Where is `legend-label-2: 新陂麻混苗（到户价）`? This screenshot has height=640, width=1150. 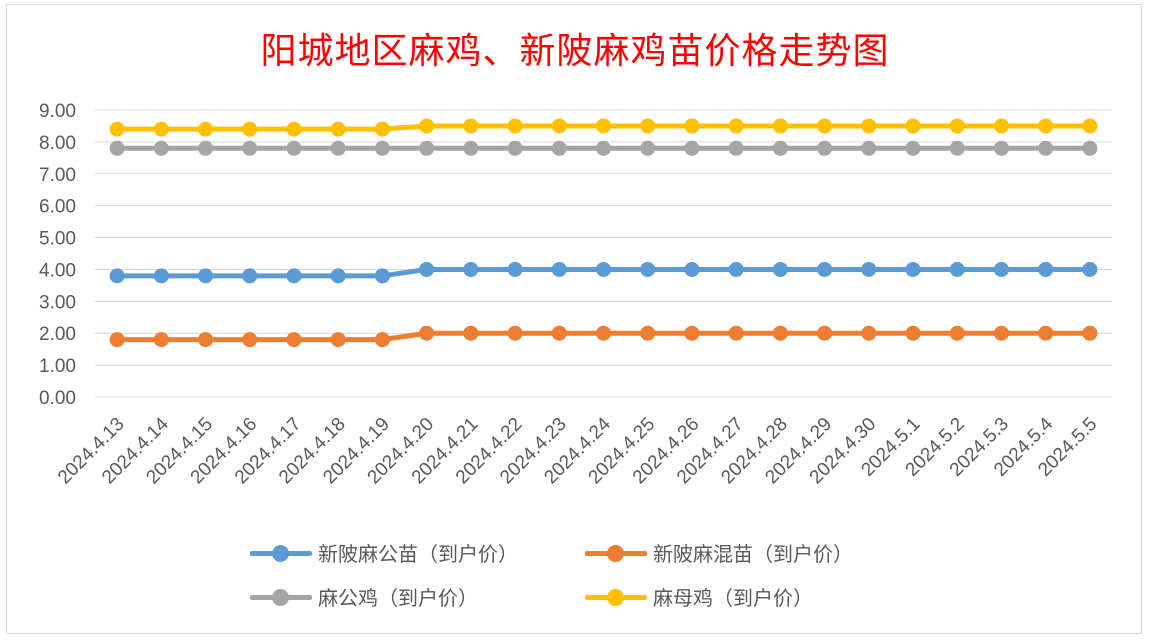 legend-label-2: 新陂麻混苗（到户价） is located at coordinates (753, 554).